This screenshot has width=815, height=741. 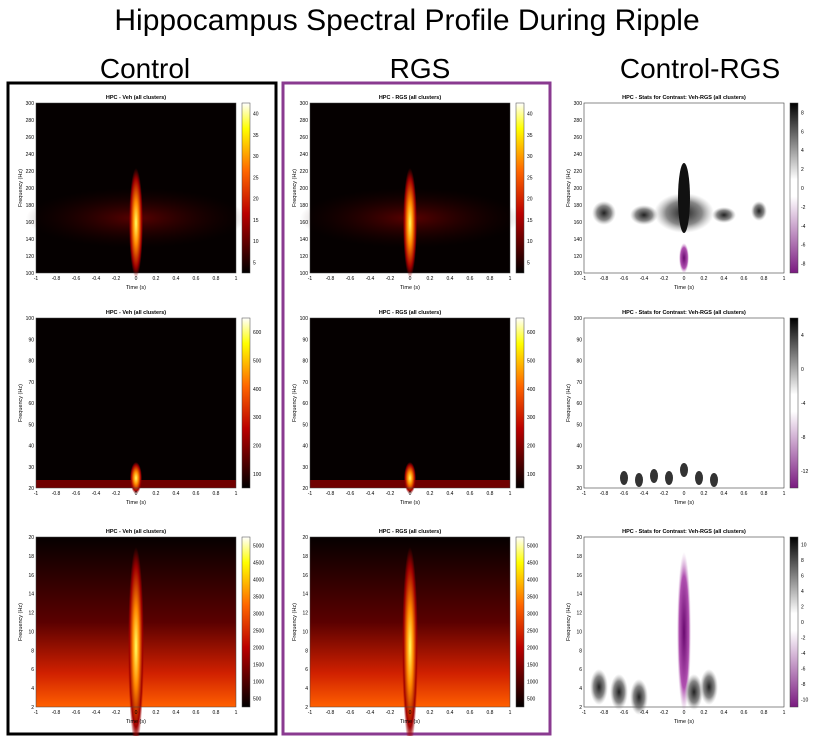 What do you see at coordinates (803, 208) in the screenshot?
I see `colorbar-tick-label: -2` at bounding box center [803, 208].